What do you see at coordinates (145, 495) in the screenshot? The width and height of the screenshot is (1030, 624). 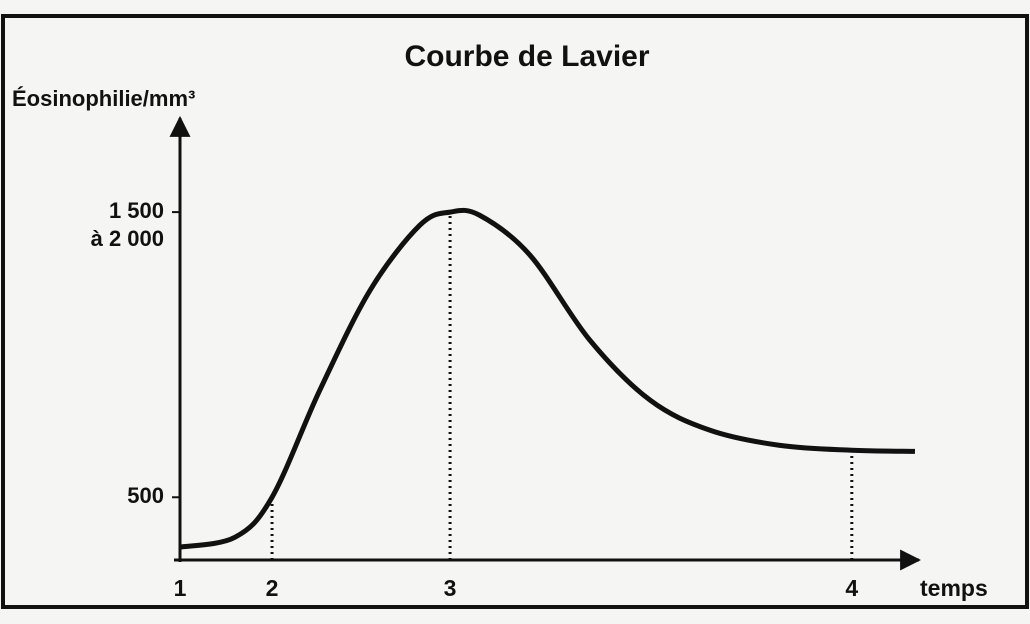 I see `y-tick-label: 500` at bounding box center [145, 495].